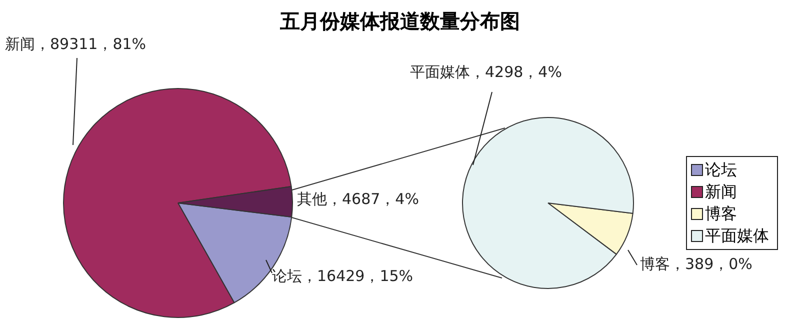 The width and height of the screenshot is (800, 331). I want to click on legend-label: 新闻, so click(721, 192).